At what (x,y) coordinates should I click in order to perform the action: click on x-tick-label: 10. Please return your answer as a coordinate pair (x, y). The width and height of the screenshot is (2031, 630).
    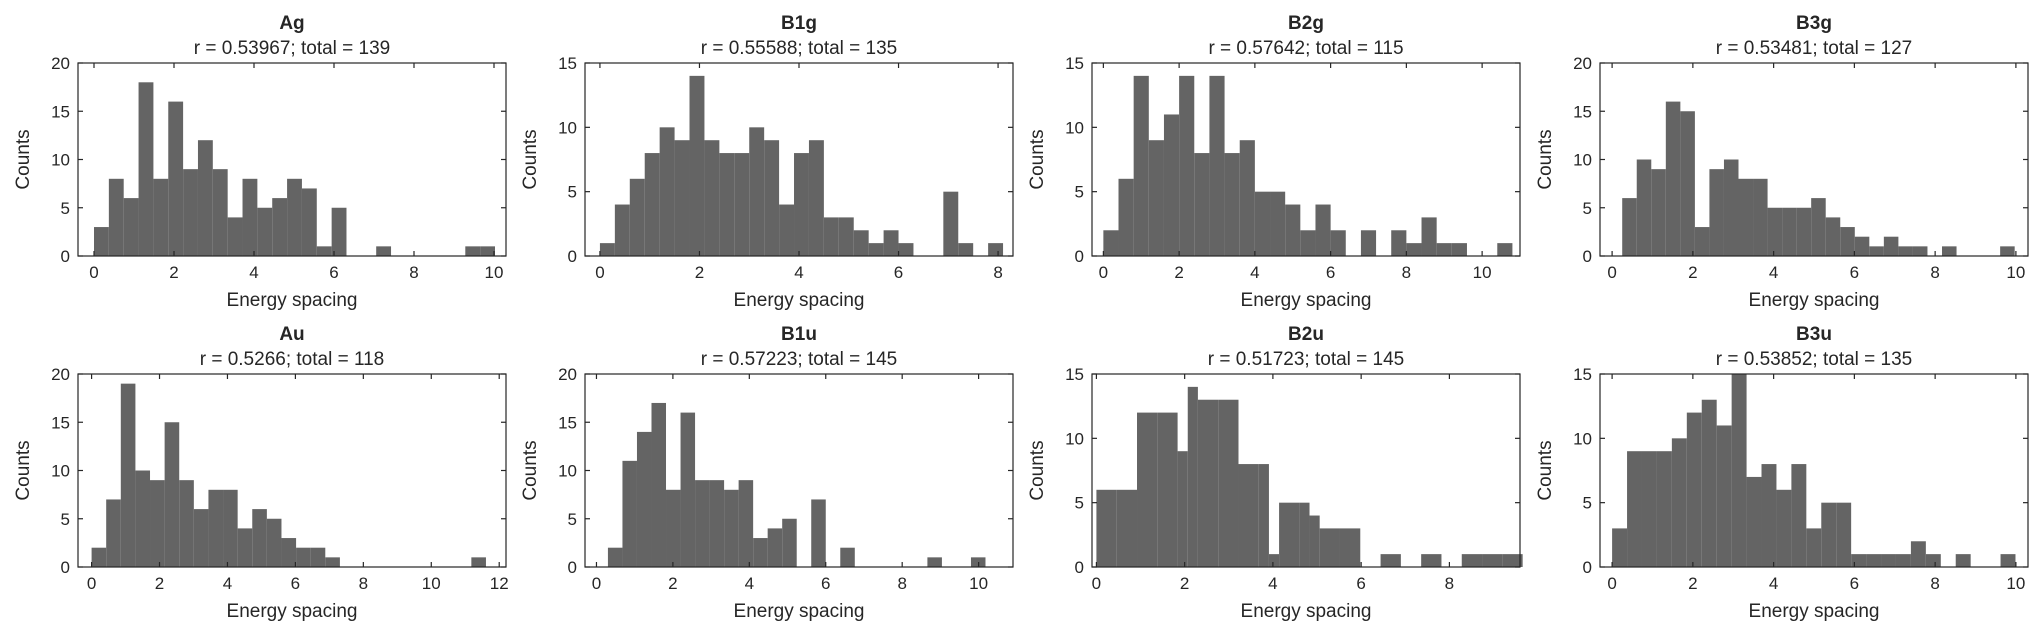
    Looking at the image, I should click on (494, 272).